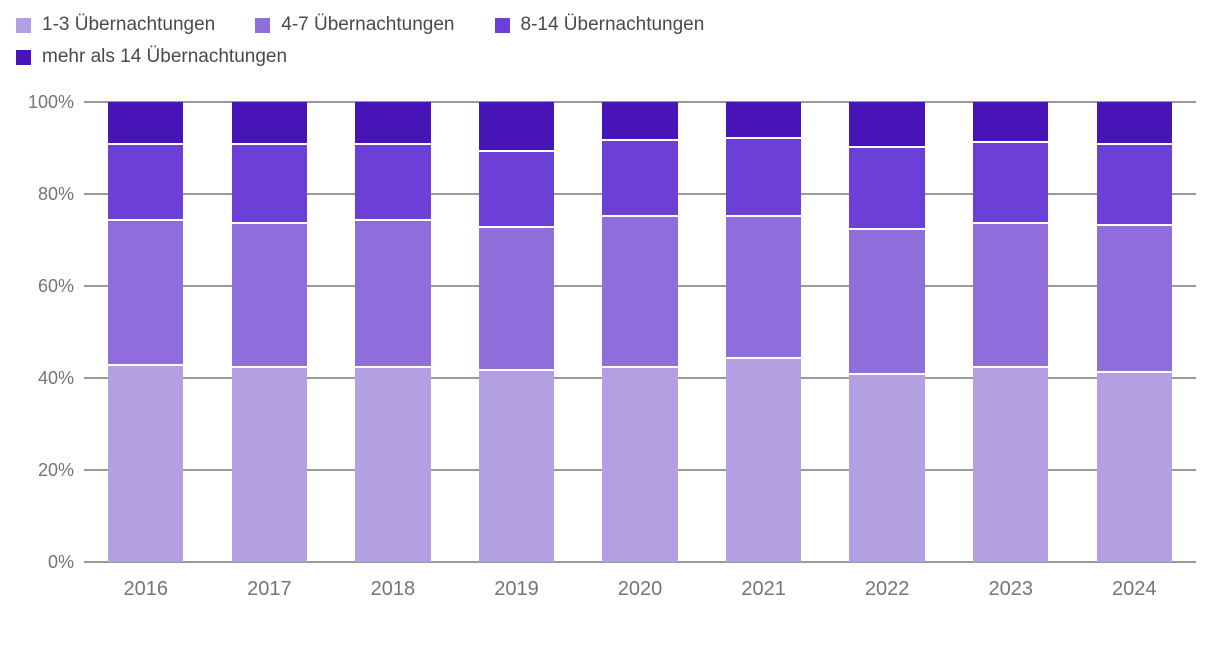 The image size is (1220, 666). What do you see at coordinates (1134, 589) in the screenshot?
I see `x-axis-label: 2024` at bounding box center [1134, 589].